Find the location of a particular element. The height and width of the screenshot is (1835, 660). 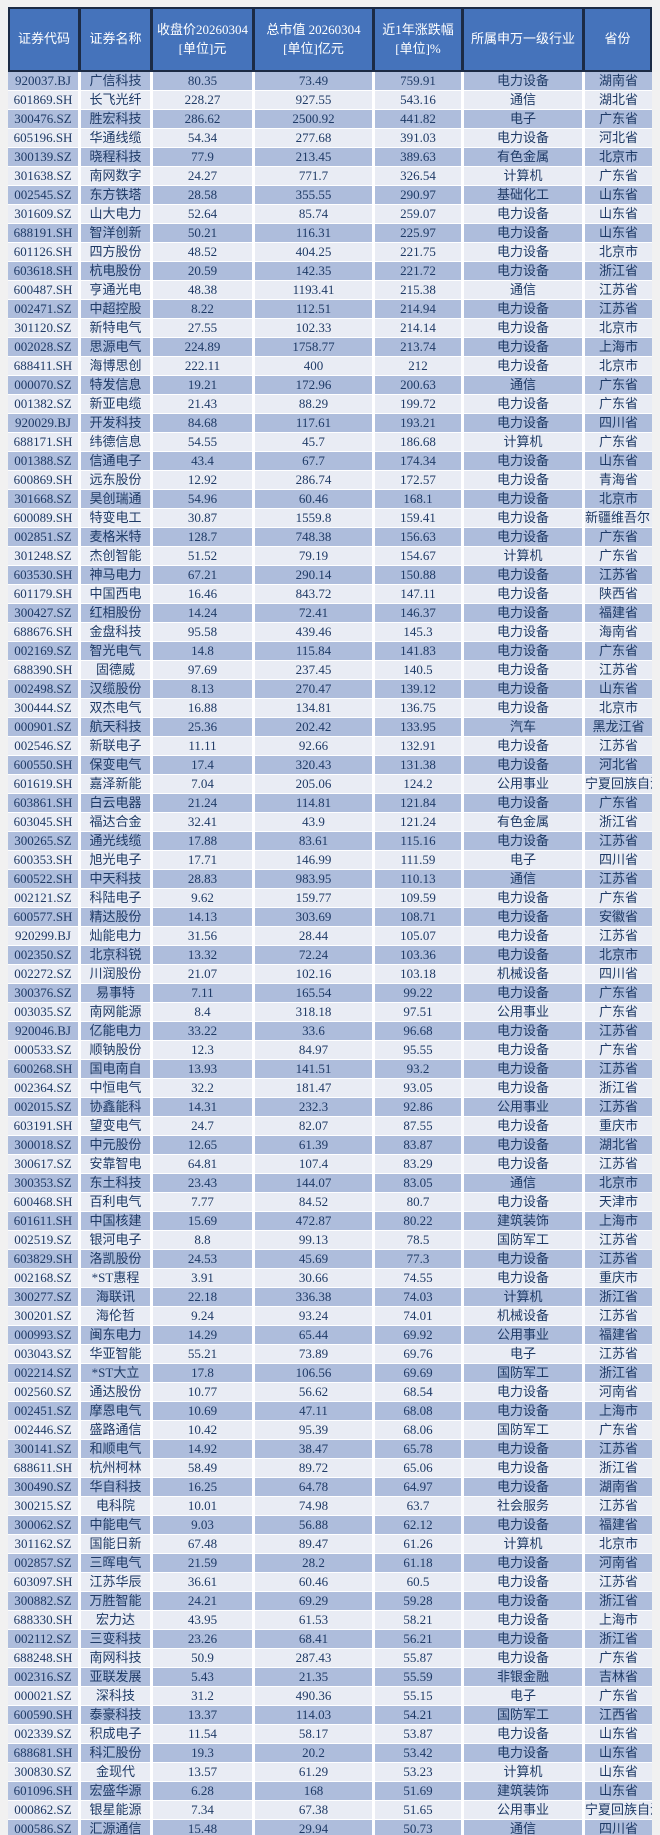

cell-market_cap: 102.33 is located at coordinates (315, 328).